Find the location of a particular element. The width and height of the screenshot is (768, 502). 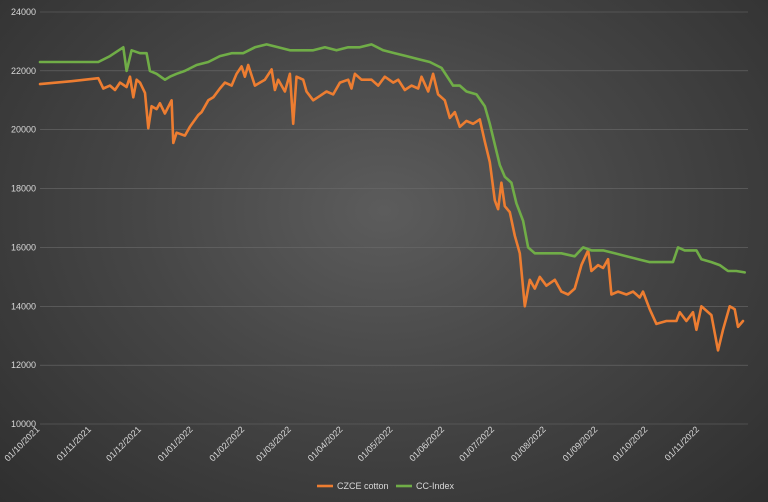

x-tick-label: 01/11/2022 is located at coordinates (682, 443).